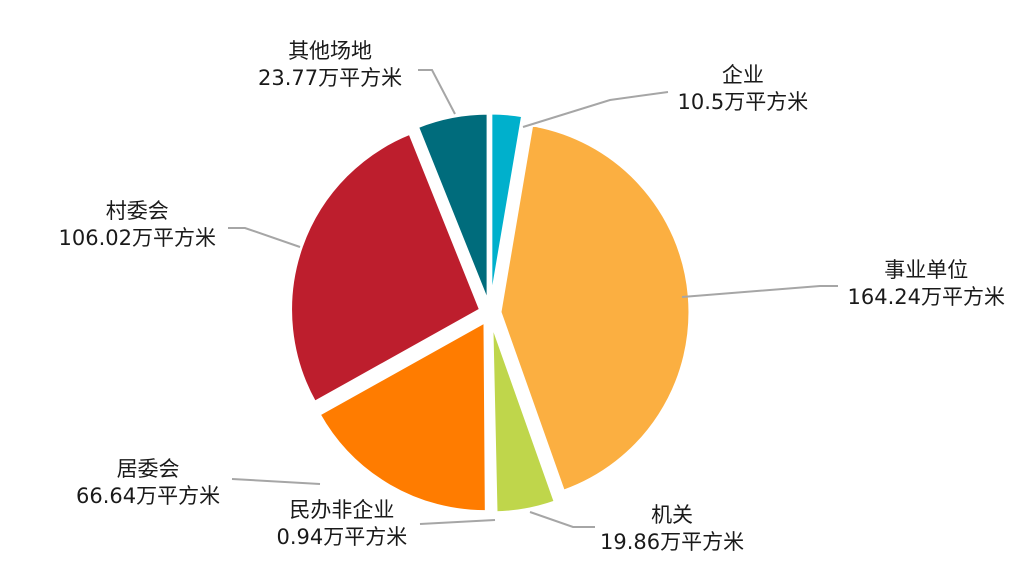 This screenshot has height=570, width=1025. I want to click on slice-label: 居委会 66.64万平方米, so click(148, 483).